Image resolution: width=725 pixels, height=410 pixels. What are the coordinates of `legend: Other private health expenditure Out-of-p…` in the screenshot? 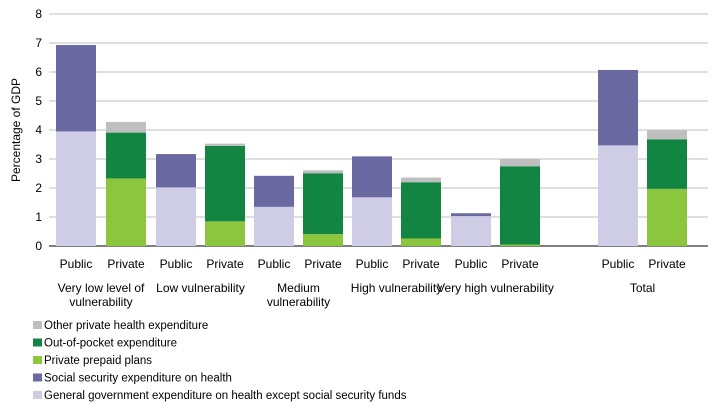 It's located at (220, 361).